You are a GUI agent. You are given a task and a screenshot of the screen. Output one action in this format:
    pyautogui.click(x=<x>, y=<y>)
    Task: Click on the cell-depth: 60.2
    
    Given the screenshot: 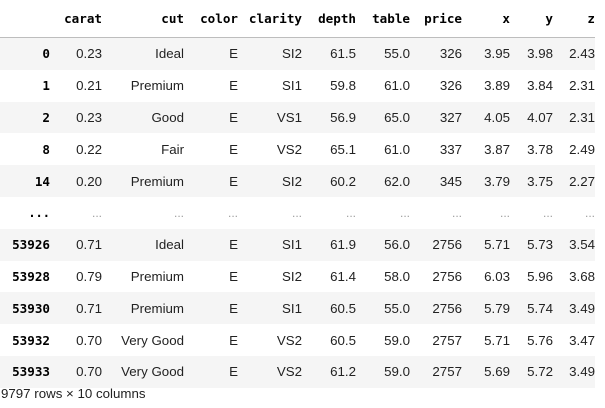 What is the action you would take?
    pyautogui.click(x=343, y=181)
    